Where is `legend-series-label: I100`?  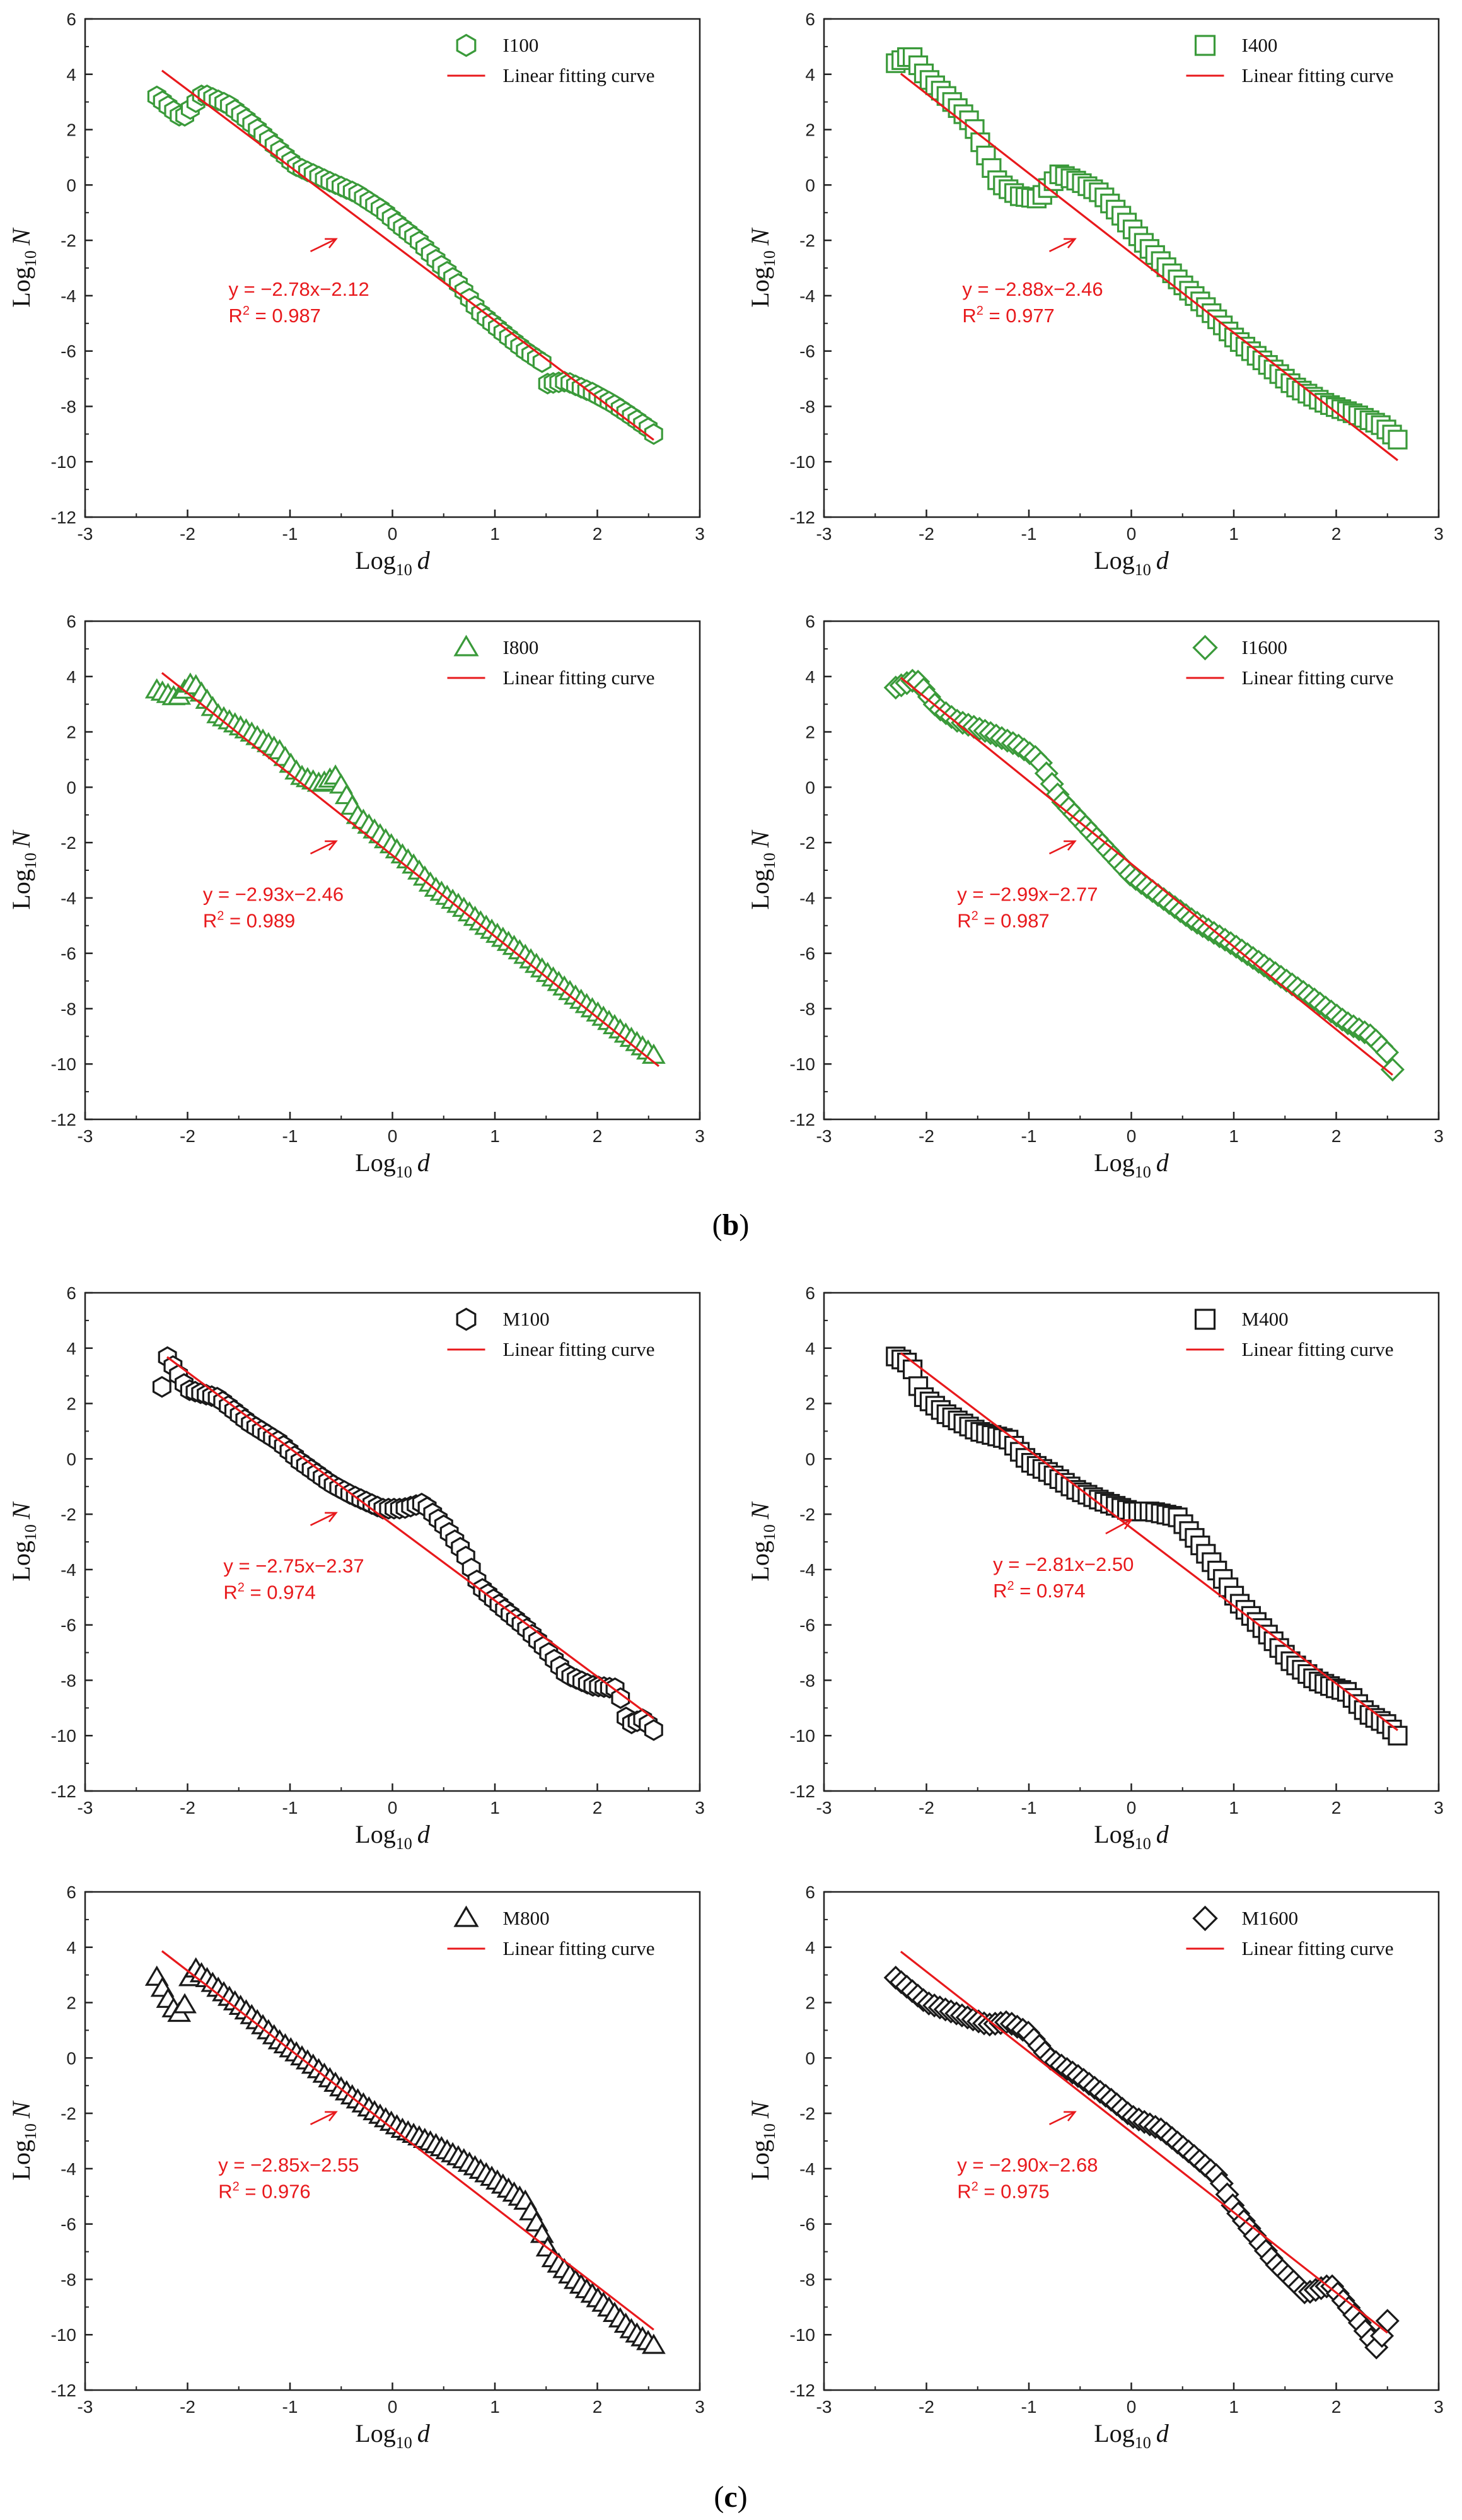
legend-series-label: I100 is located at coordinates (521, 45).